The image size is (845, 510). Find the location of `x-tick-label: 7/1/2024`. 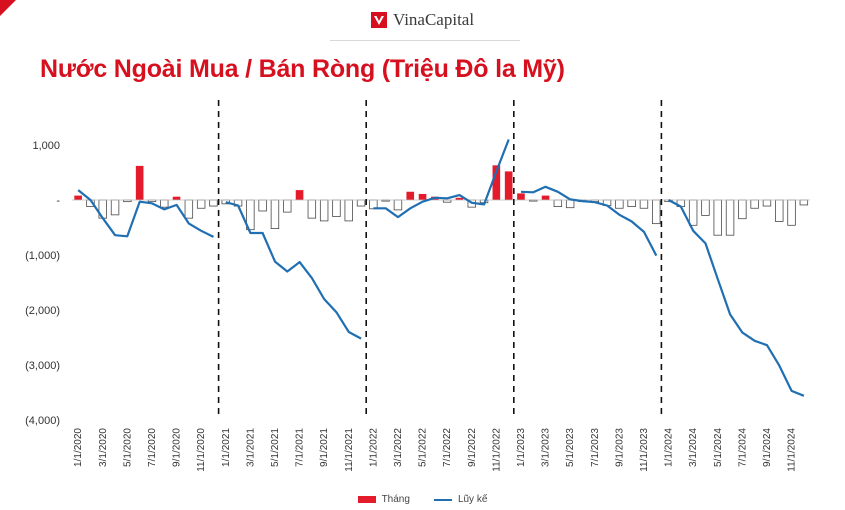

x-tick-label: 7/1/2024 is located at coordinates (742, 447).